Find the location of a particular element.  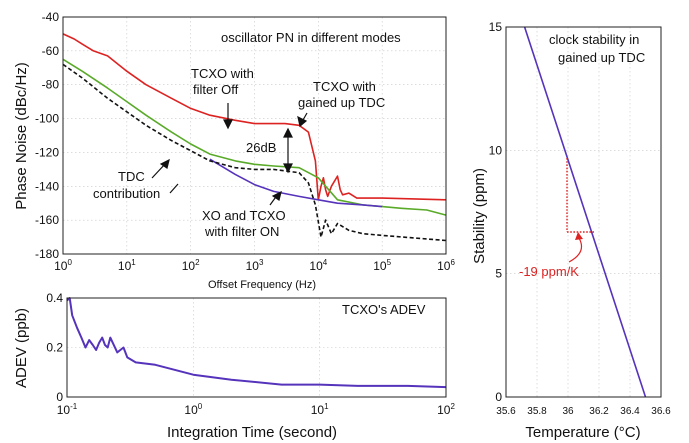

phase-noise-x-tick: 10¹ is located at coordinates (127, 265).